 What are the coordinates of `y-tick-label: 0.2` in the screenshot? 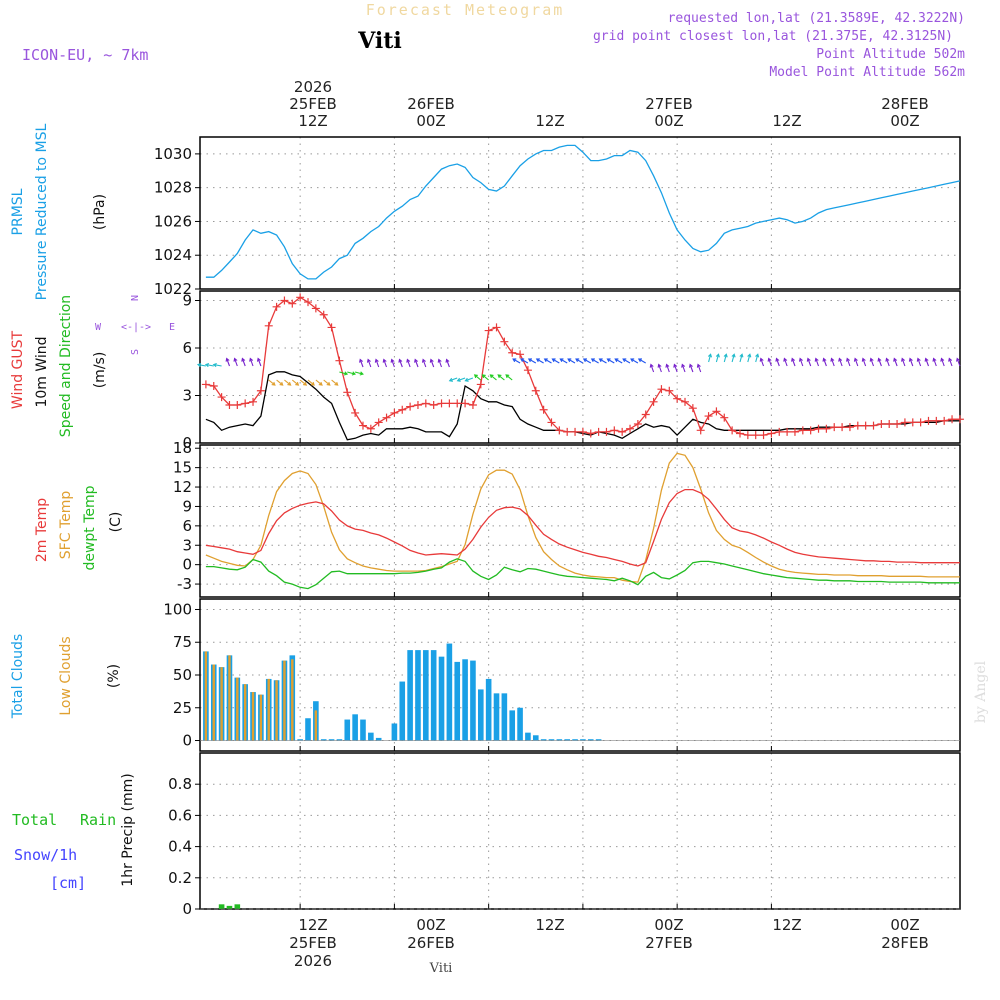 It's located at (180, 878).